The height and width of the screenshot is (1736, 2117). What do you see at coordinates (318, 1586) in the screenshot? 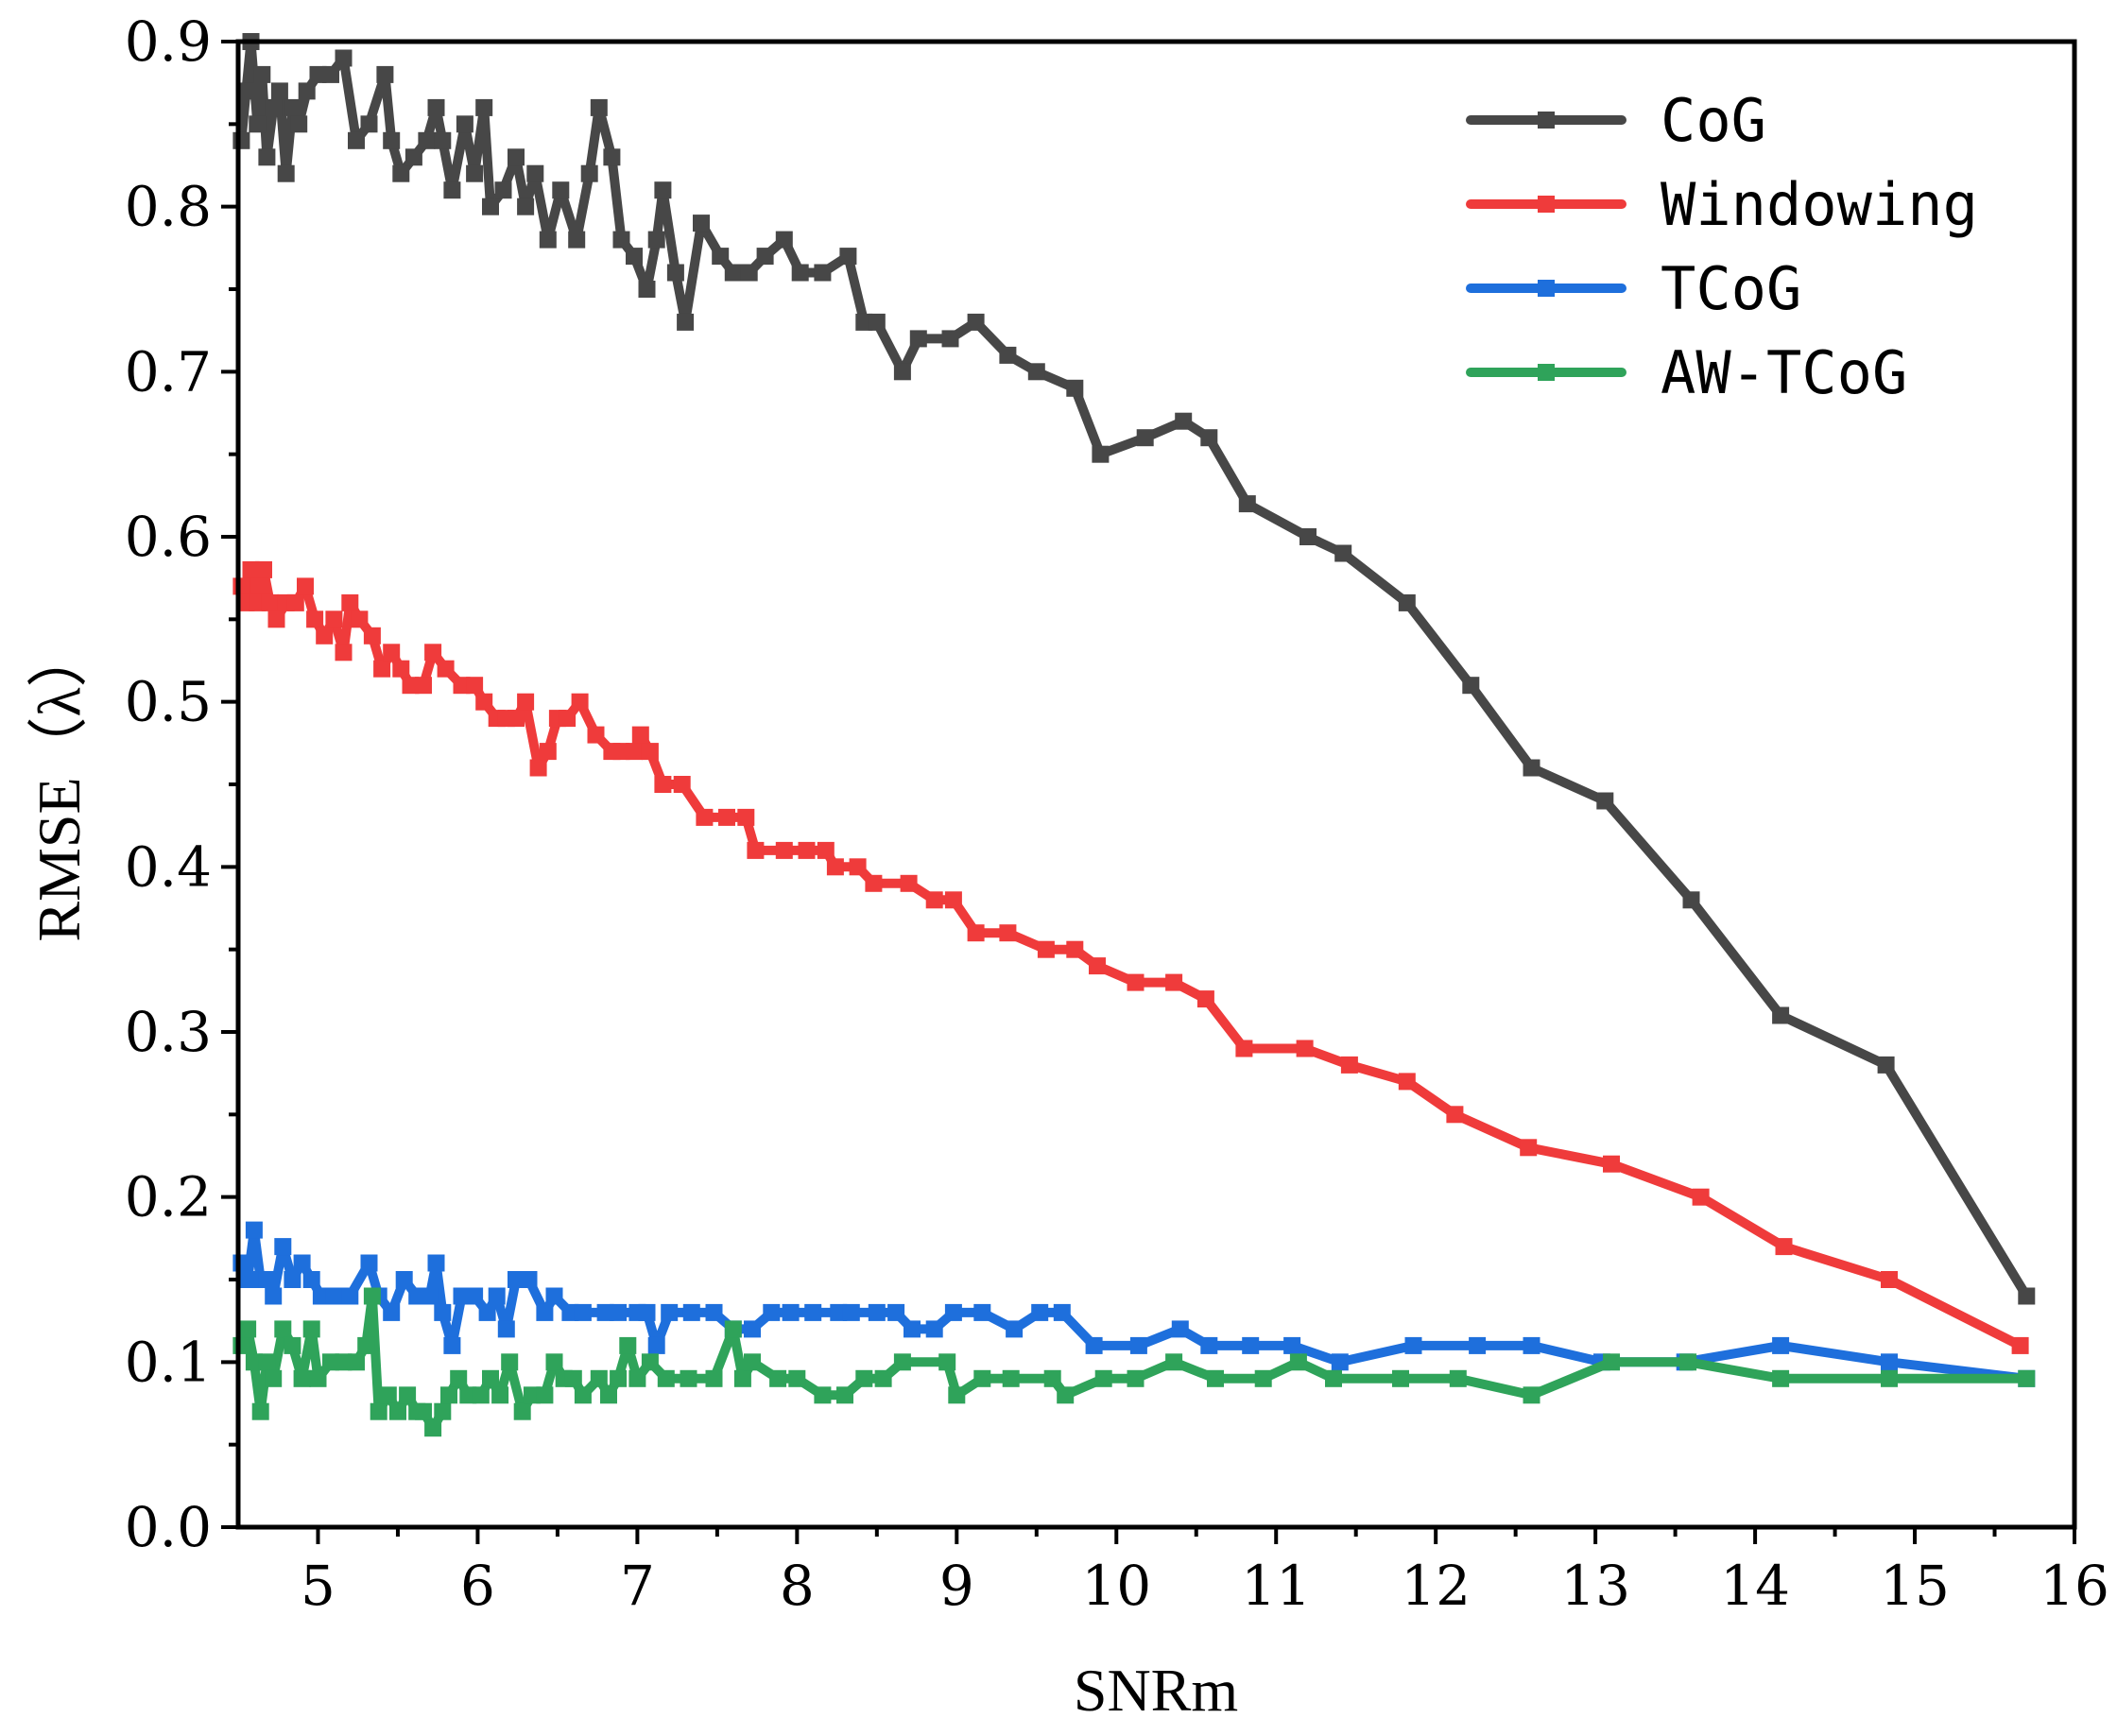
I see `x-tick-label-5: 5` at bounding box center [318, 1586].